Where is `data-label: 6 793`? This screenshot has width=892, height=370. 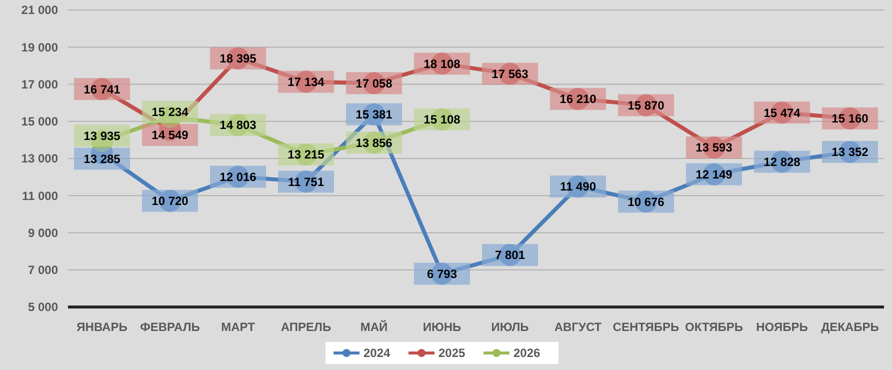
data-label: 6 793 is located at coordinates (442, 273).